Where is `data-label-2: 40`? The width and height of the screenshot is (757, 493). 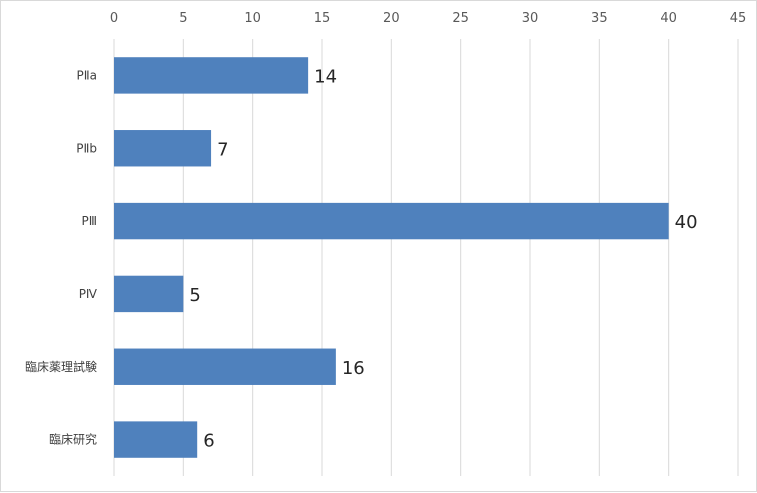
data-label-2: 40 is located at coordinates (686, 222).